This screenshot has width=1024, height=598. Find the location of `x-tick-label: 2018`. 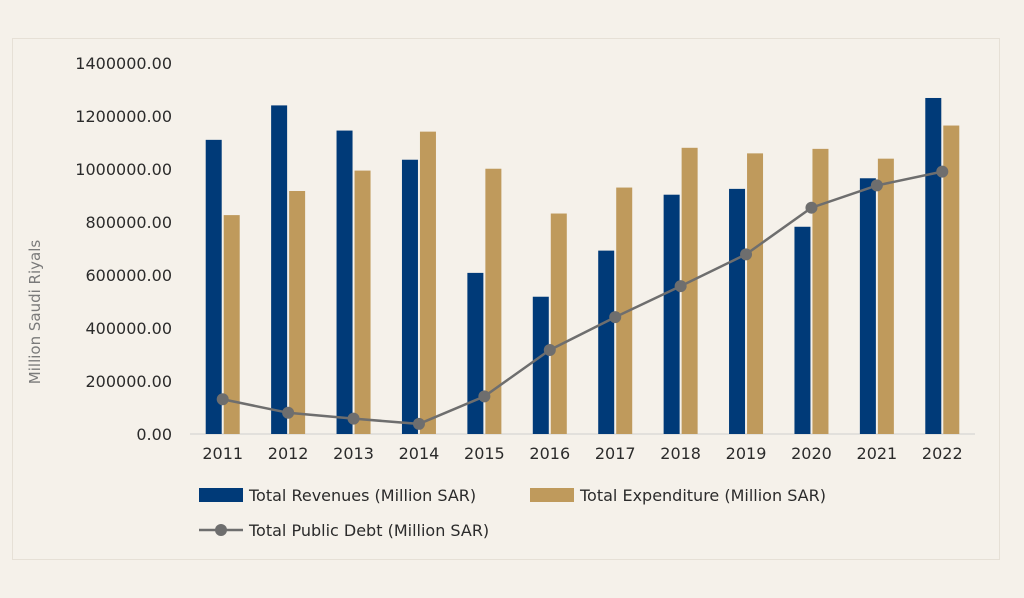

x-tick-label: 2018 is located at coordinates (680, 453).